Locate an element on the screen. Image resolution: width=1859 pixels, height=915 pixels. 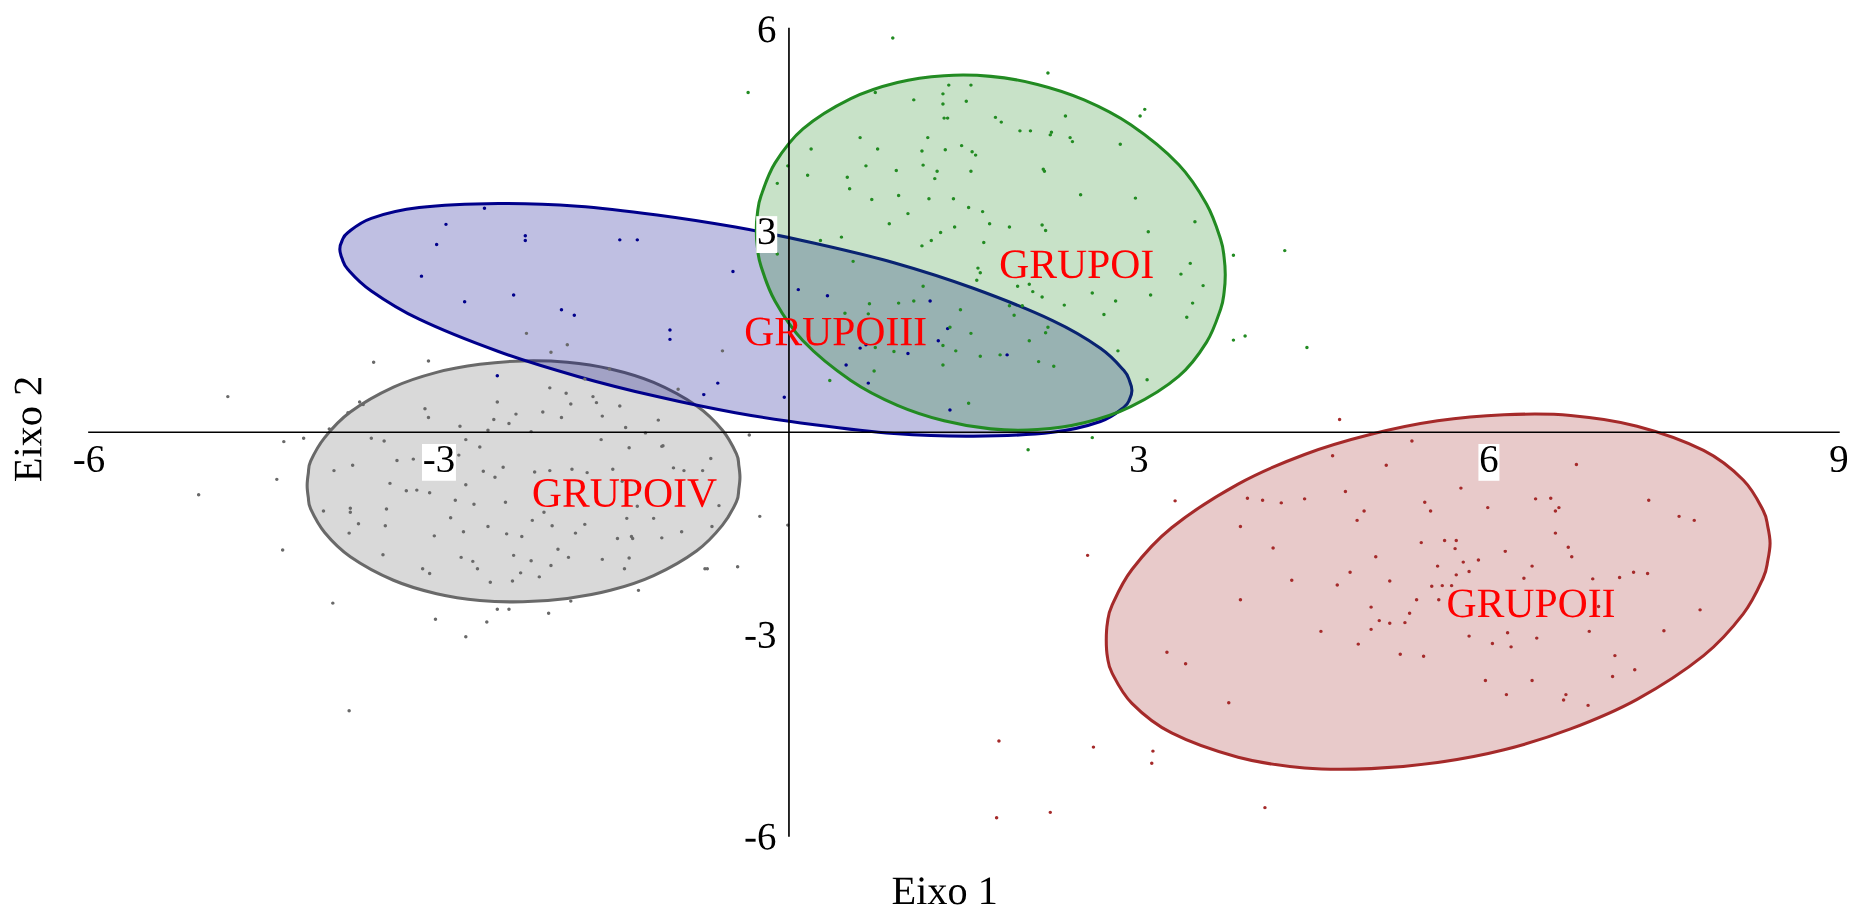
series-label: GRUPOIV is located at coordinates (625, 493).